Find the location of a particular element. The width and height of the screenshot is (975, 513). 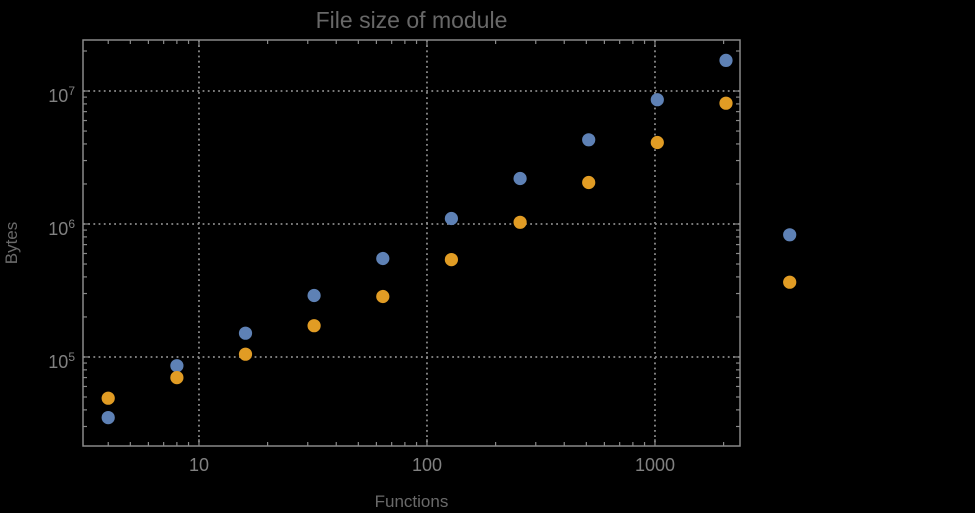

chart-title: File size of module is located at coordinates (411, 20).